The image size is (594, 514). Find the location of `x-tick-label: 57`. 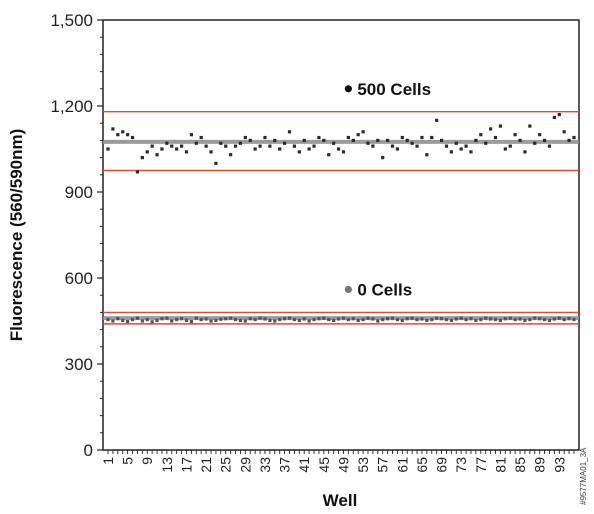

x-tick-label: 57 is located at coordinates (383, 465).